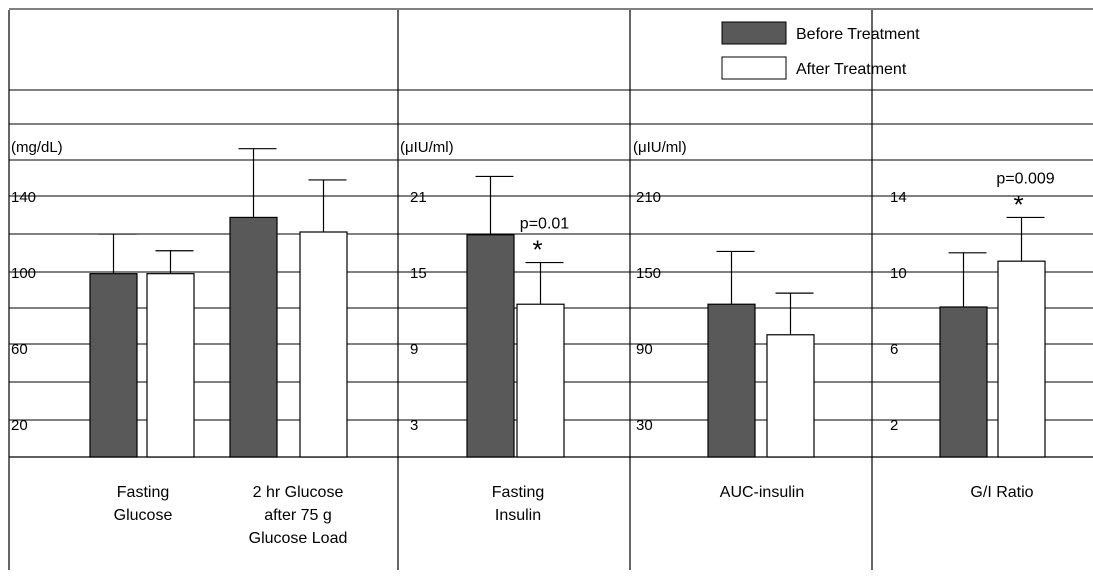 The image size is (1093, 579). Describe the element at coordinates (644, 349) in the screenshot. I see `panel-2-tick-label: 90` at that location.